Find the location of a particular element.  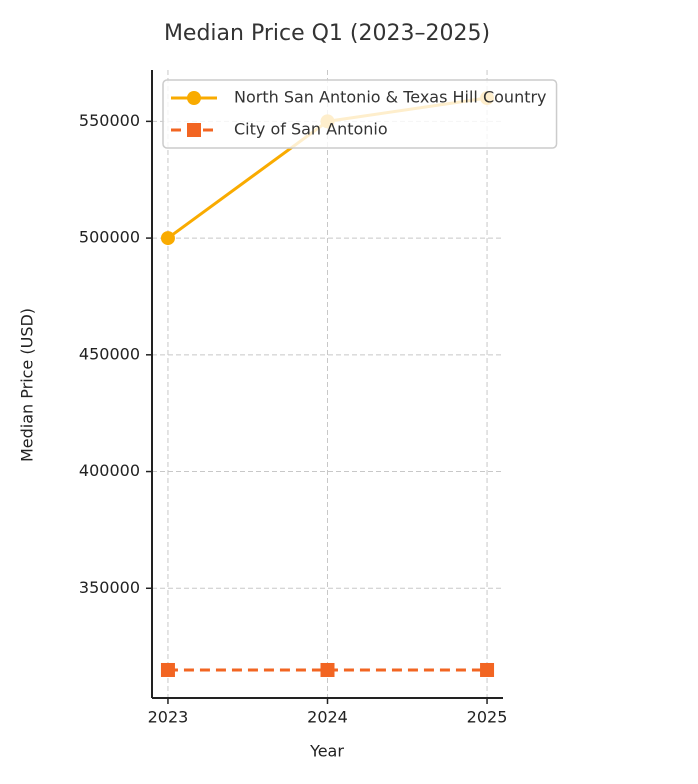

x-axis-label: Year is located at coordinates (326, 751).